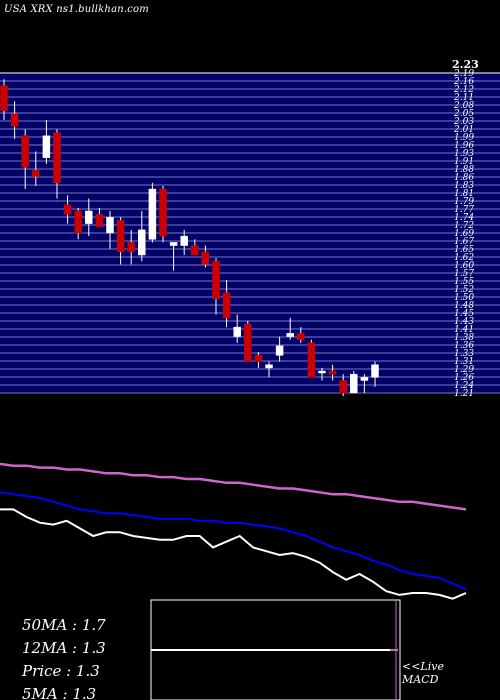 The image size is (500, 700). What do you see at coordinates (463, 90) in the screenshot?
I see `tick-label: 2.12` at bounding box center [463, 90].